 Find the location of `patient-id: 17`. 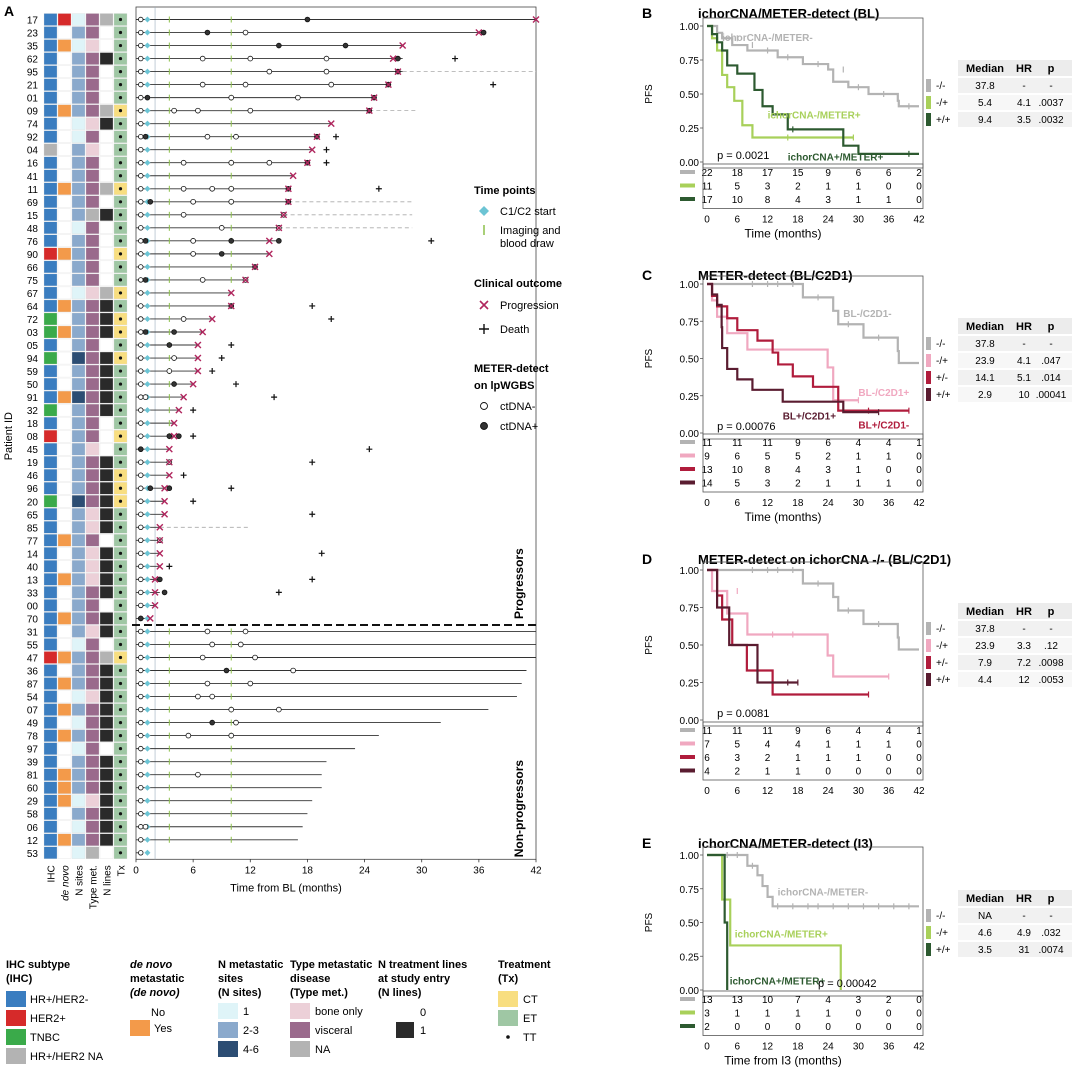

patient-id: 17 is located at coordinates (33, 21).